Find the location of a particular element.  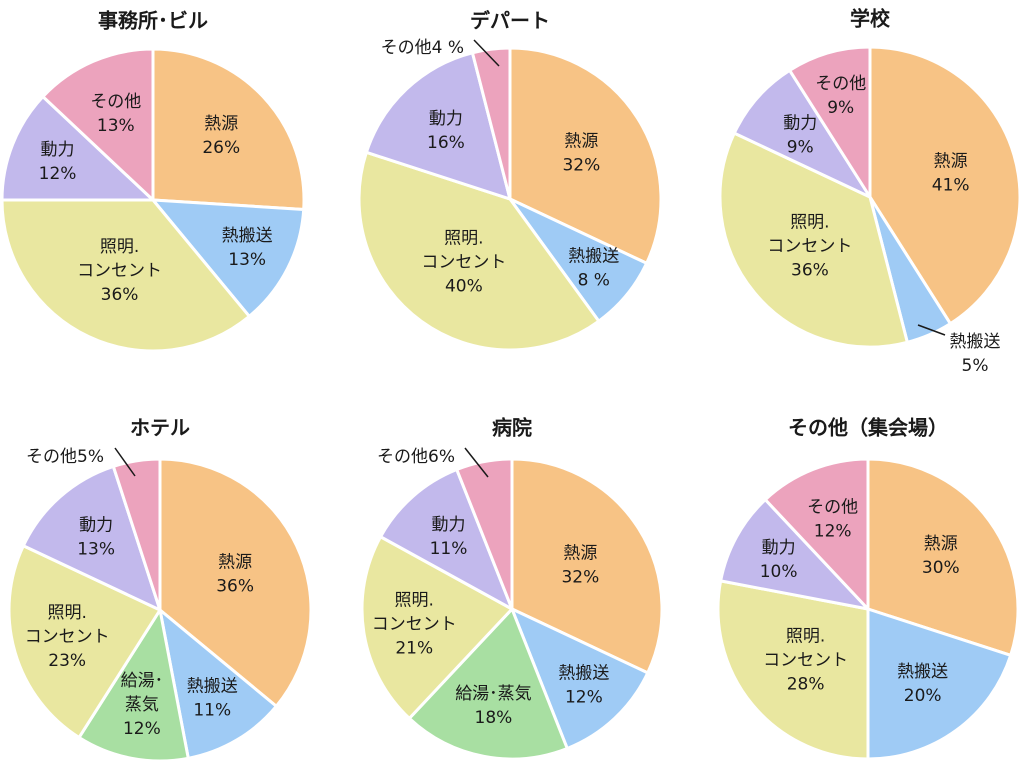

slice-value: 41% is located at coordinates (951, 186).